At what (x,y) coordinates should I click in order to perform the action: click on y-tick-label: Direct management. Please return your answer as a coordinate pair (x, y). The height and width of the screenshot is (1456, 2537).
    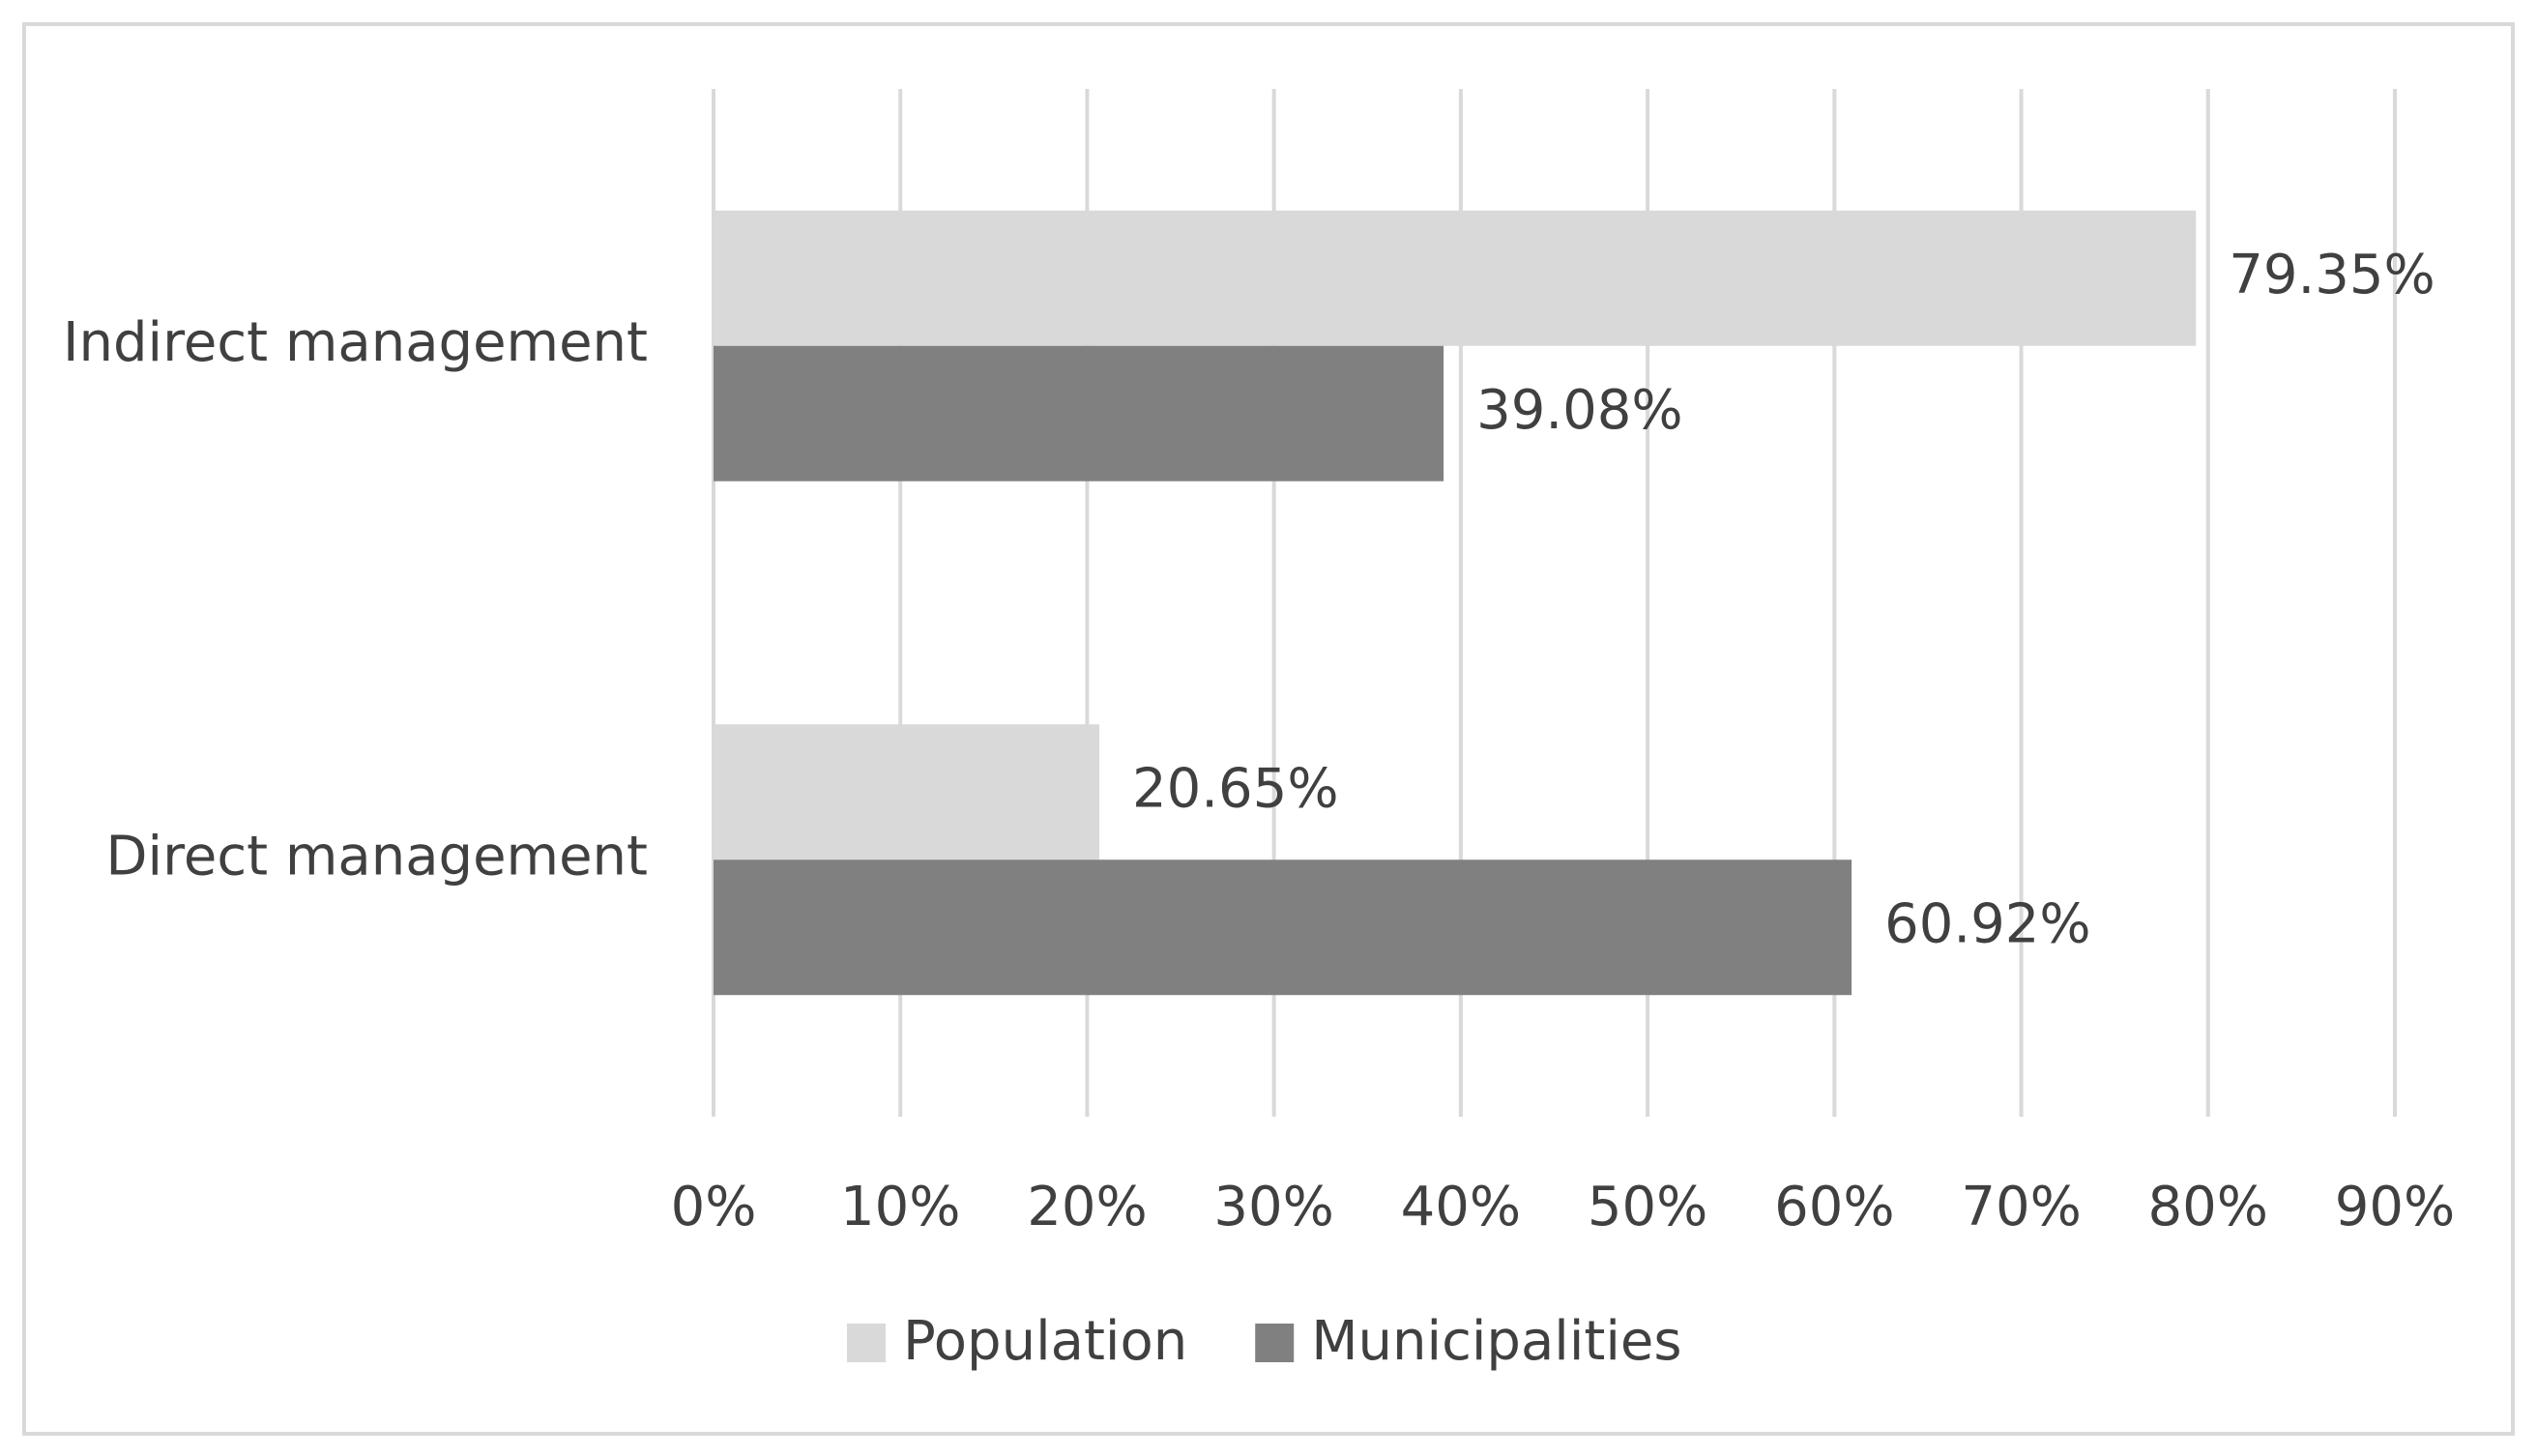
    Looking at the image, I should click on (376, 857).